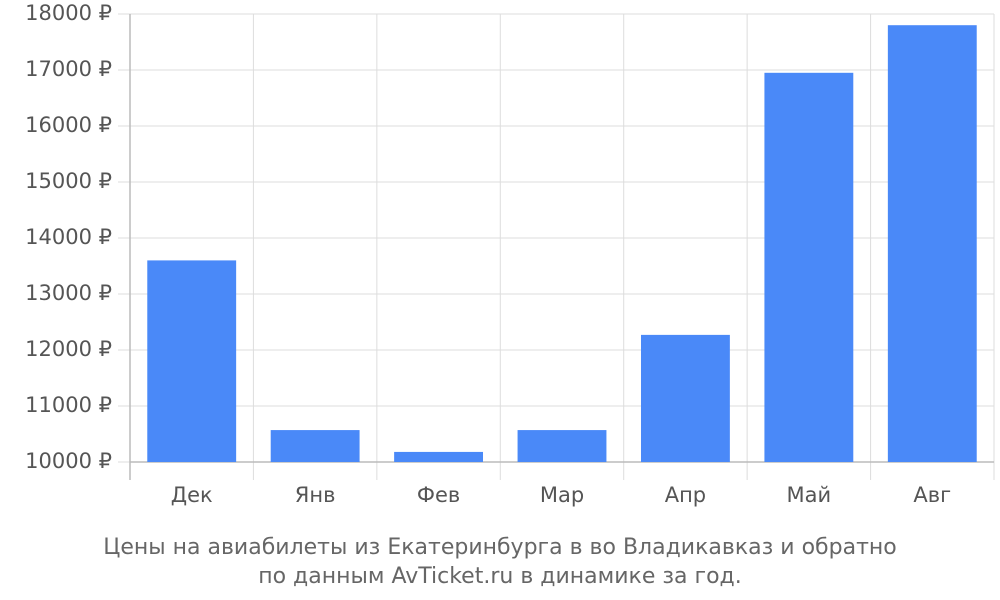 The width and height of the screenshot is (1000, 600). Describe the element at coordinates (68, 125) in the screenshot. I see `y-tick-label: 16000 ₽` at that location.